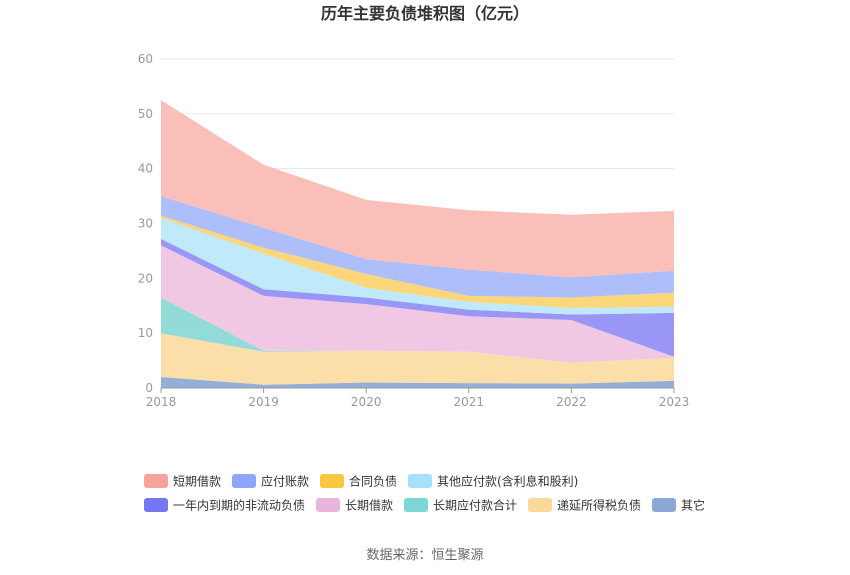  I want to click on chart-title: 历年主要负债堆积图（亿元）, so click(425, 13).